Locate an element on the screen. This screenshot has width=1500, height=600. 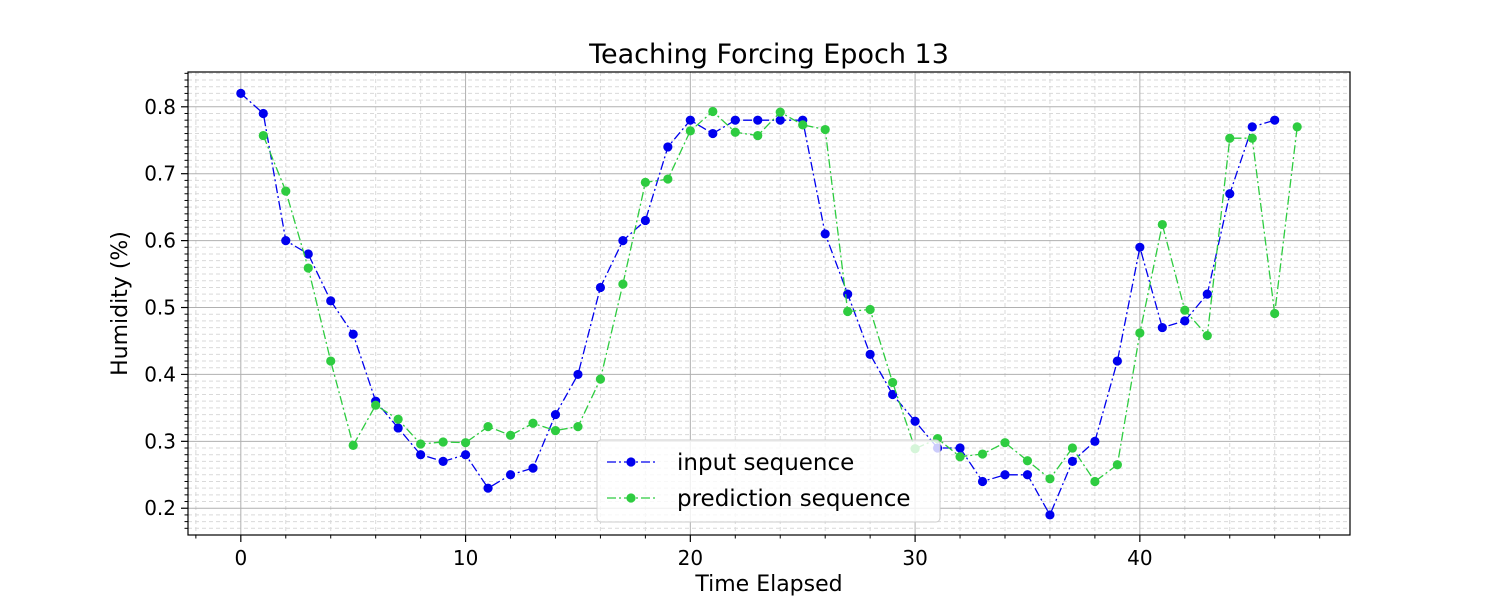
y-tick-label: 0.6 is located at coordinates (160, 241).